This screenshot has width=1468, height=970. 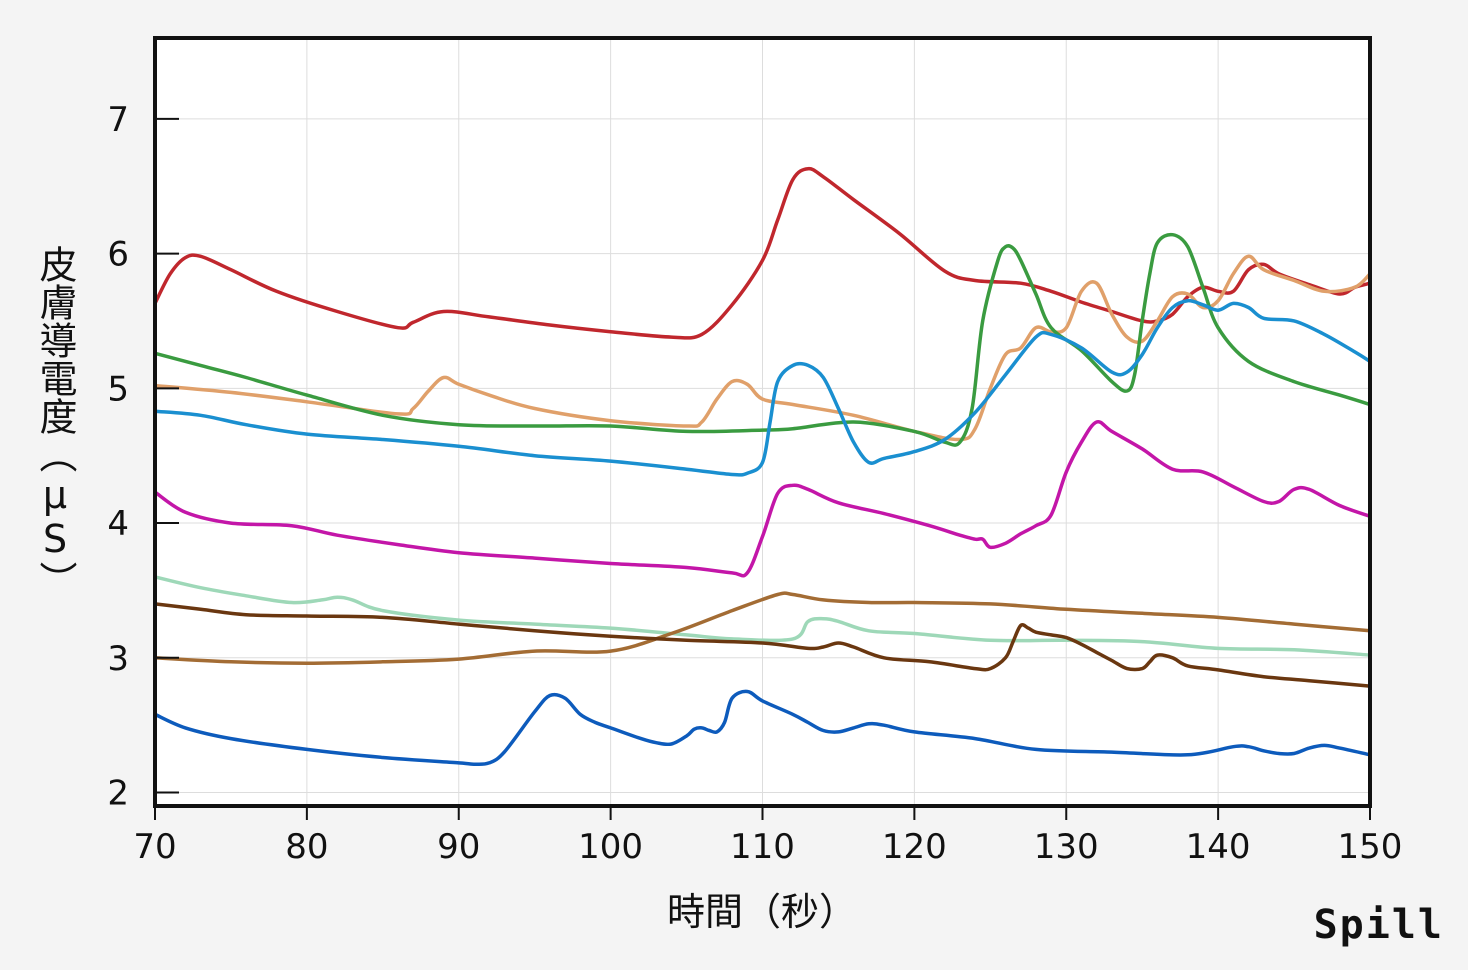 I want to click on spill-logo: Spill, so click(x=1378, y=925).